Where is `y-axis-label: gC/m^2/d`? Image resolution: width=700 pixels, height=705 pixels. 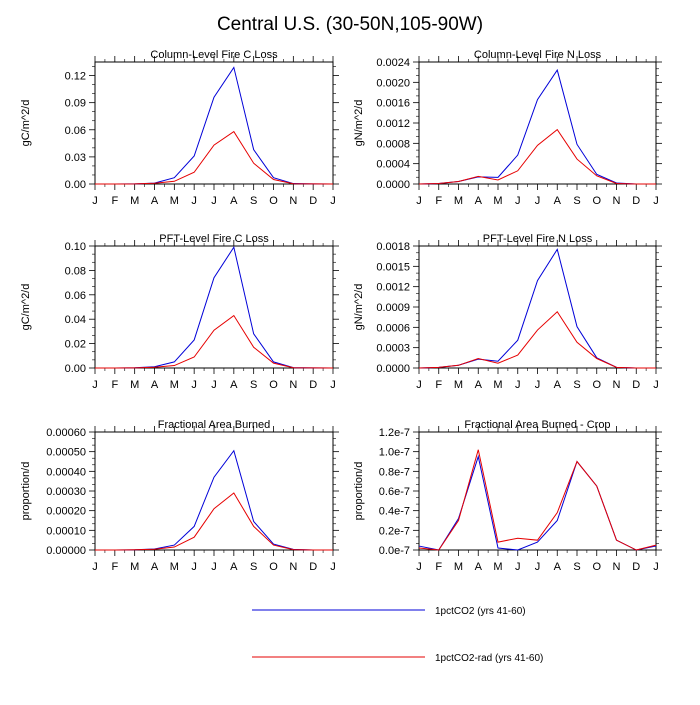 y-axis-label: gC/m^2/d is located at coordinates (26, 123).